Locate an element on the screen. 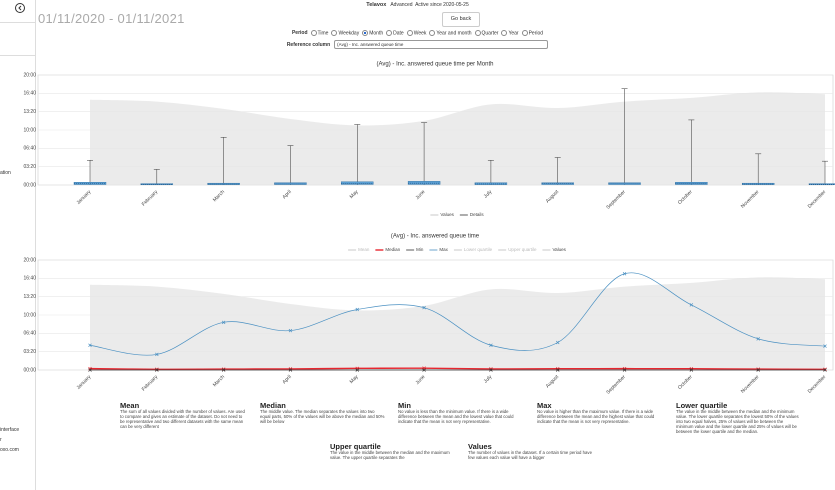 The height and width of the screenshot is (490, 835). period-option: Month is located at coordinates (372, 33).